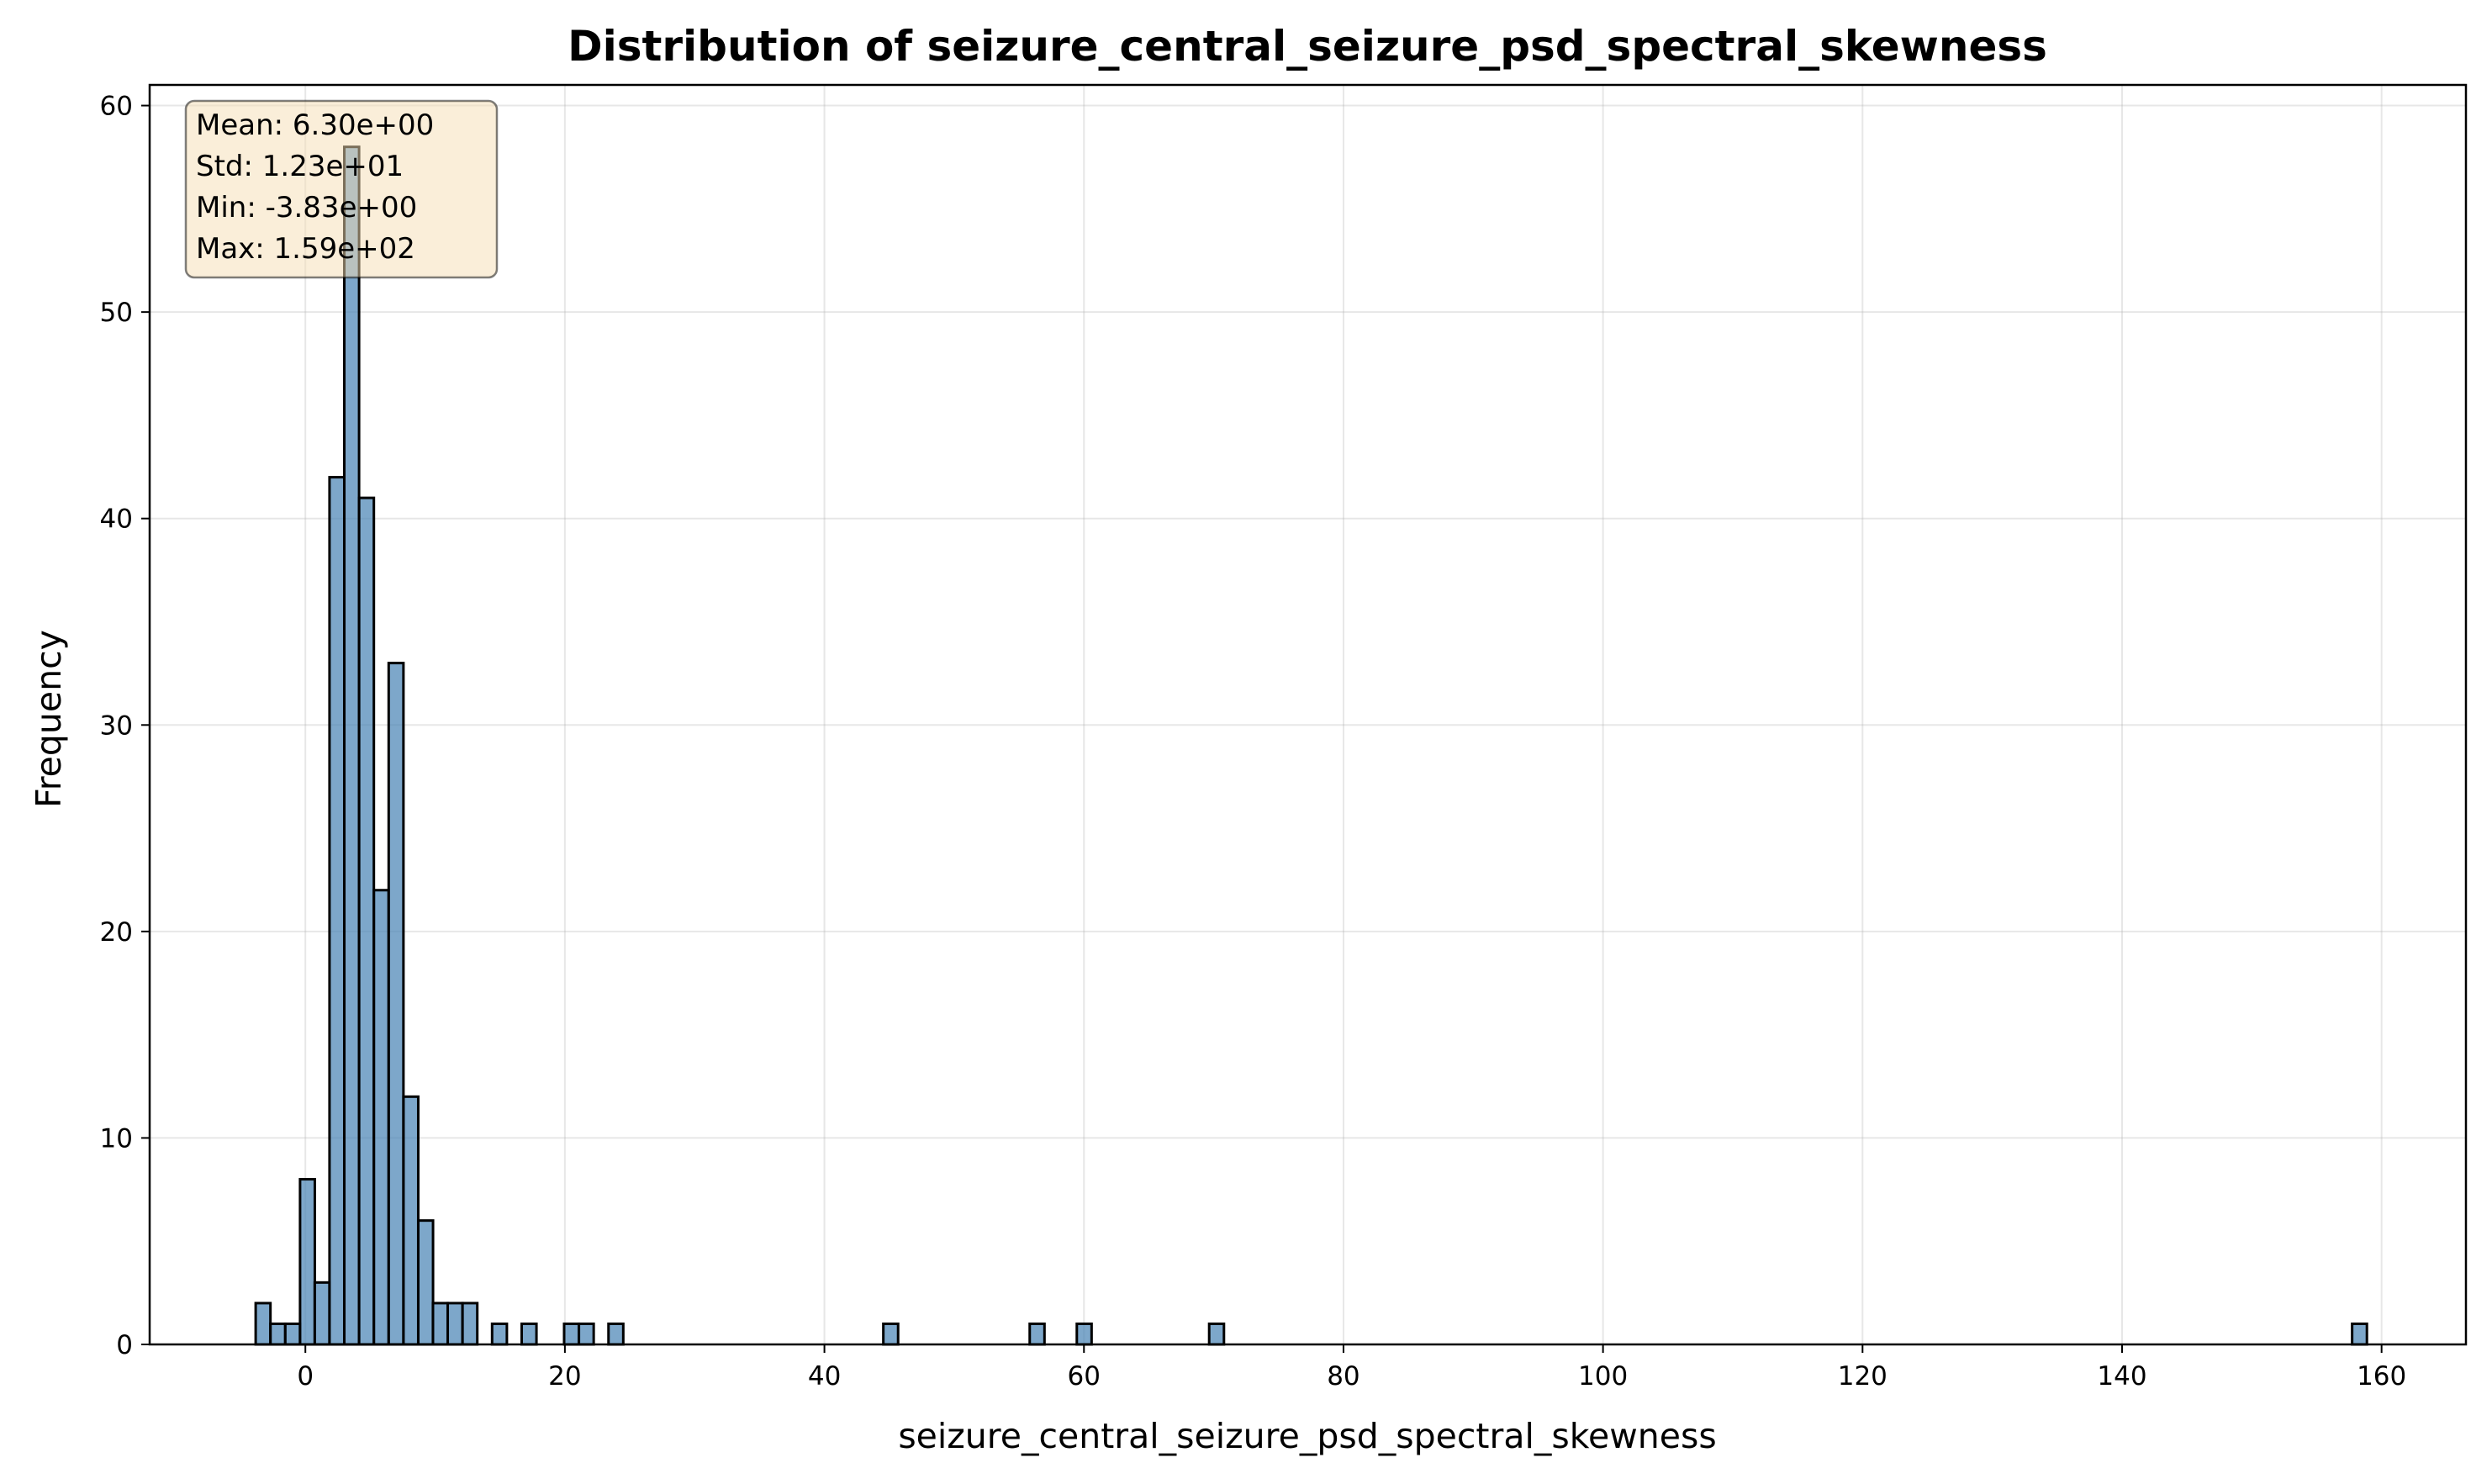 The image size is (2492, 1484). Describe the element at coordinates (1603, 1376) in the screenshot. I see `x-tick-label: 100` at that location.